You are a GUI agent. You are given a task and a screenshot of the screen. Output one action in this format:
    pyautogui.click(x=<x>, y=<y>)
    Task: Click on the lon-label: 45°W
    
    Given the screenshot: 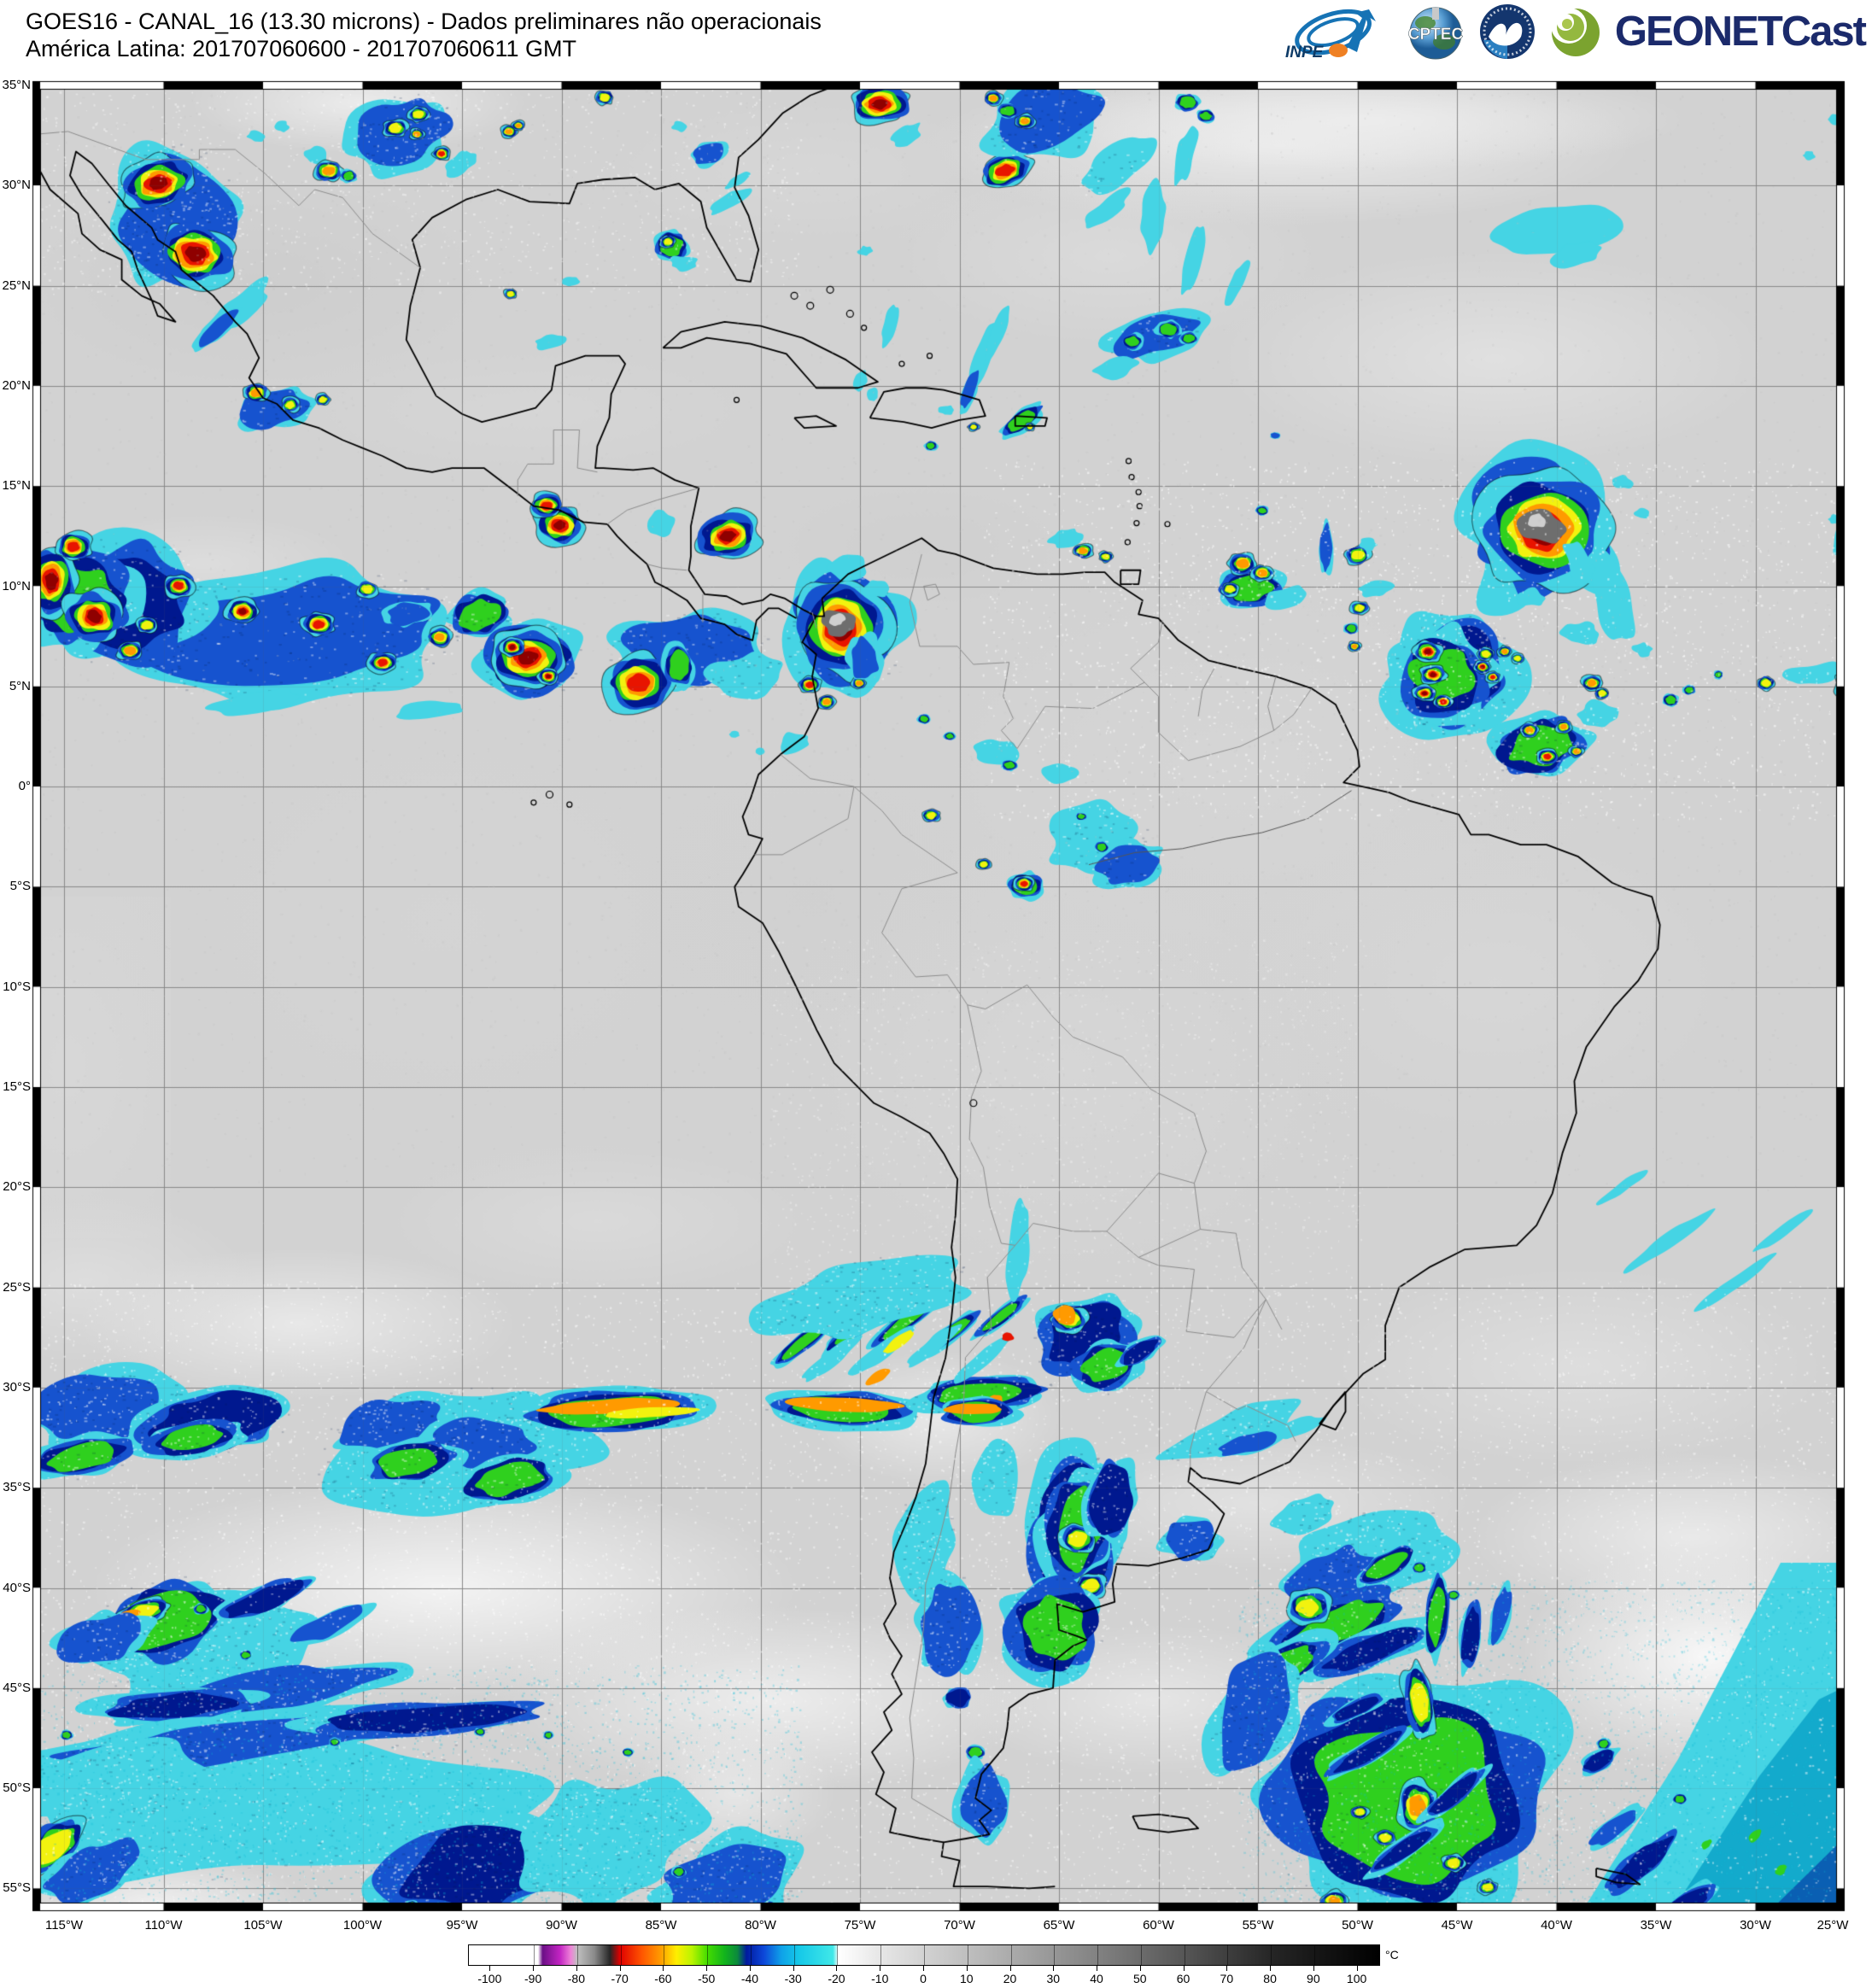 What is the action you would take?
    pyautogui.click(x=1457, y=1925)
    